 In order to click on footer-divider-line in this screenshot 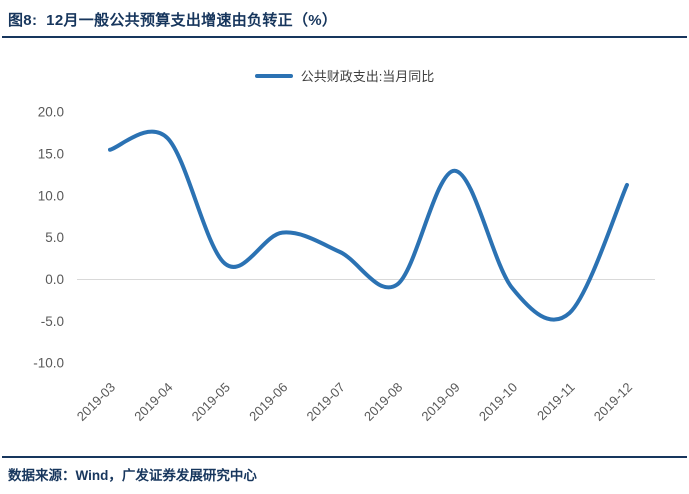, I will do `click(344, 457)`.